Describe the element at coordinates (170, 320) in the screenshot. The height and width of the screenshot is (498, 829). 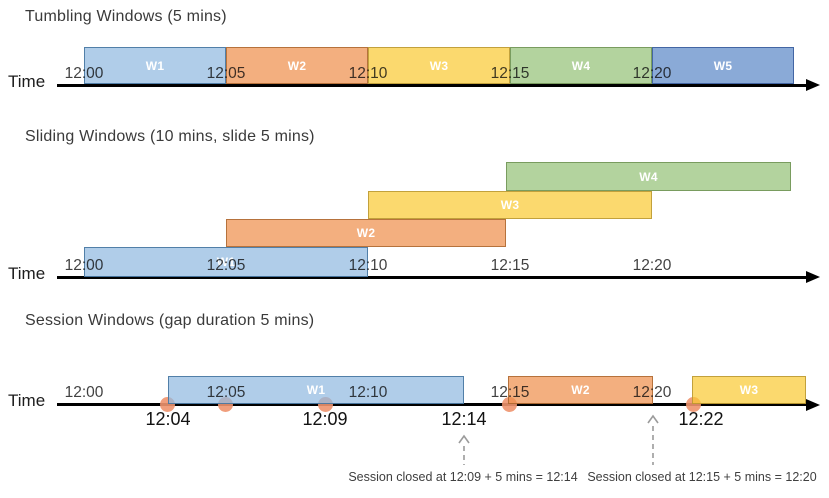
I see `session-title: Session Windows (gap duration 5 mins)` at that location.